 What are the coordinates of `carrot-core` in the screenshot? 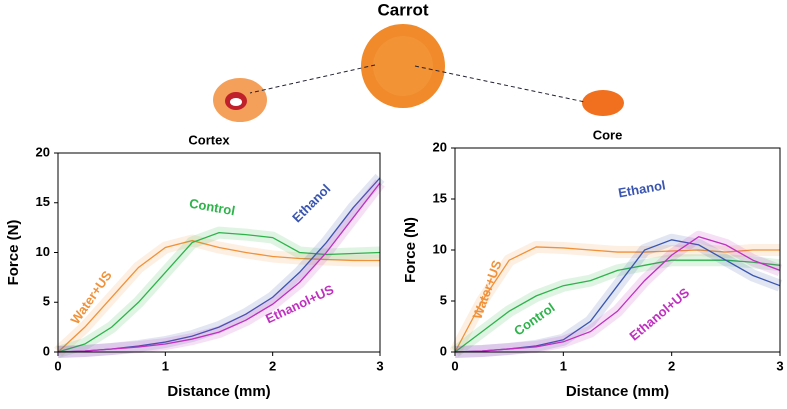 It's located at (403, 66).